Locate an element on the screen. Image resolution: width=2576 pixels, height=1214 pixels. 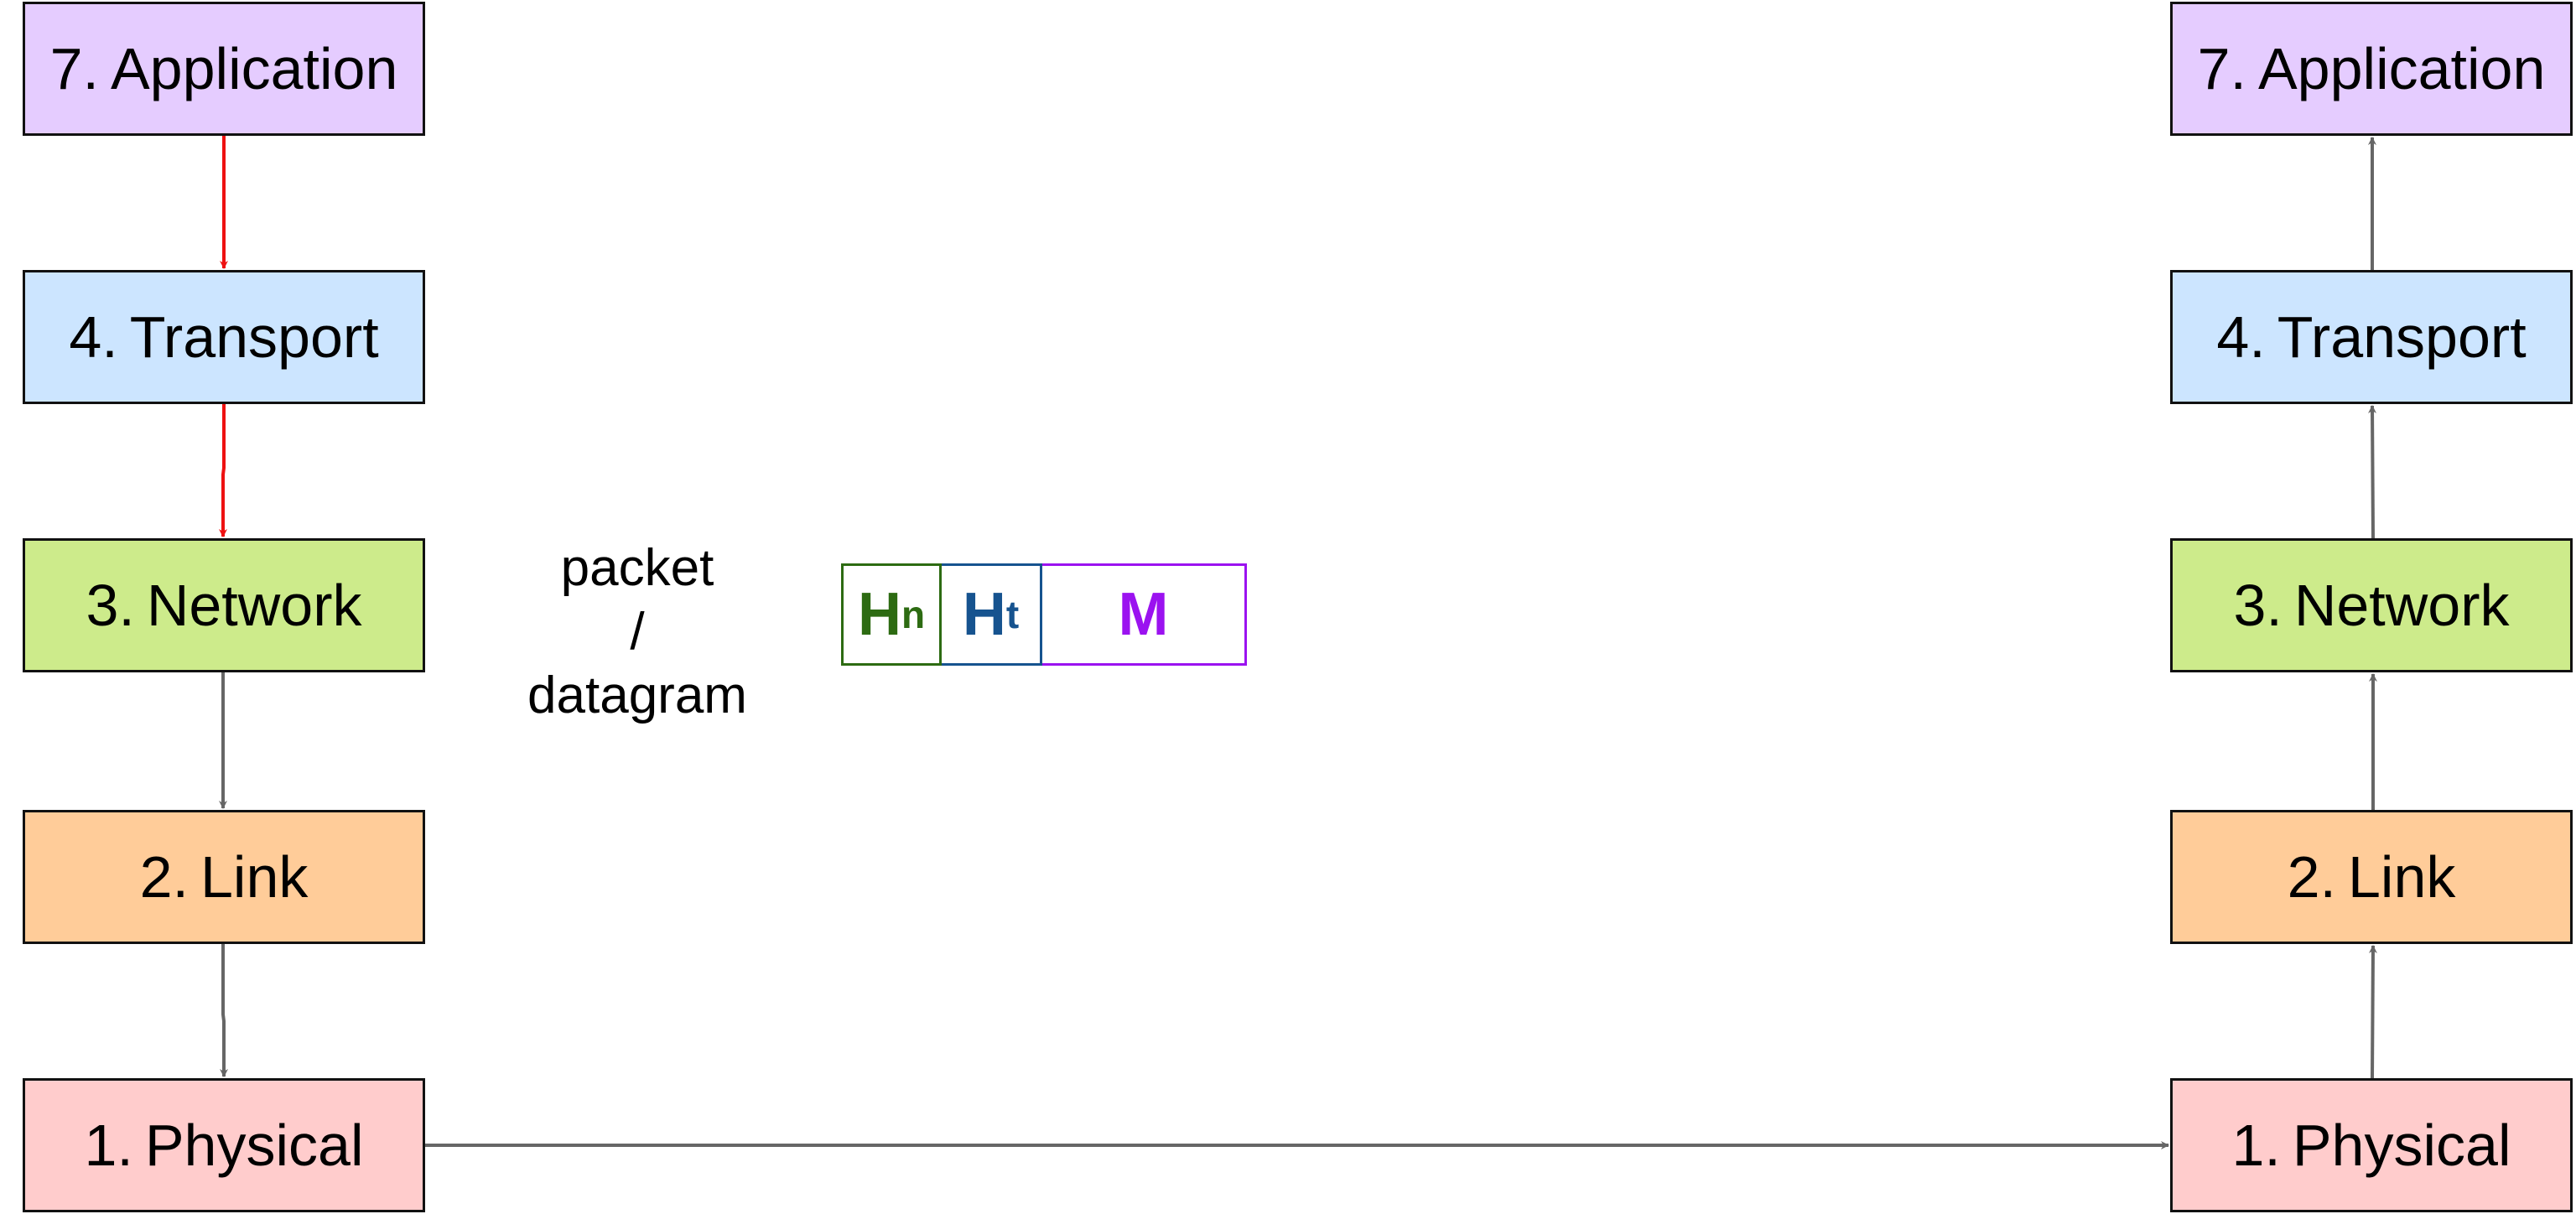
right-network-layer: 3. Network is located at coordinates (2371, 605).